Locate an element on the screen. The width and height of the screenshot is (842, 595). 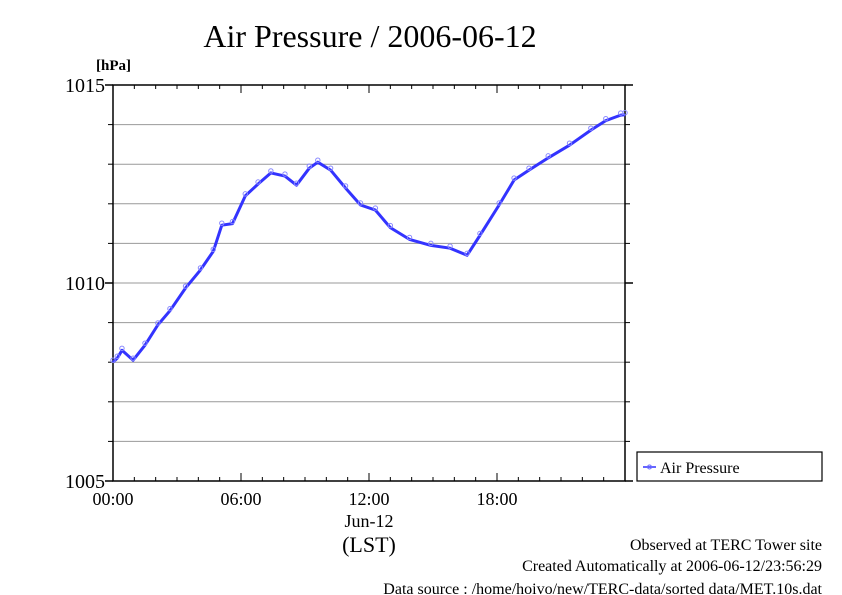
legend-box is located at coordinates (729, 466).